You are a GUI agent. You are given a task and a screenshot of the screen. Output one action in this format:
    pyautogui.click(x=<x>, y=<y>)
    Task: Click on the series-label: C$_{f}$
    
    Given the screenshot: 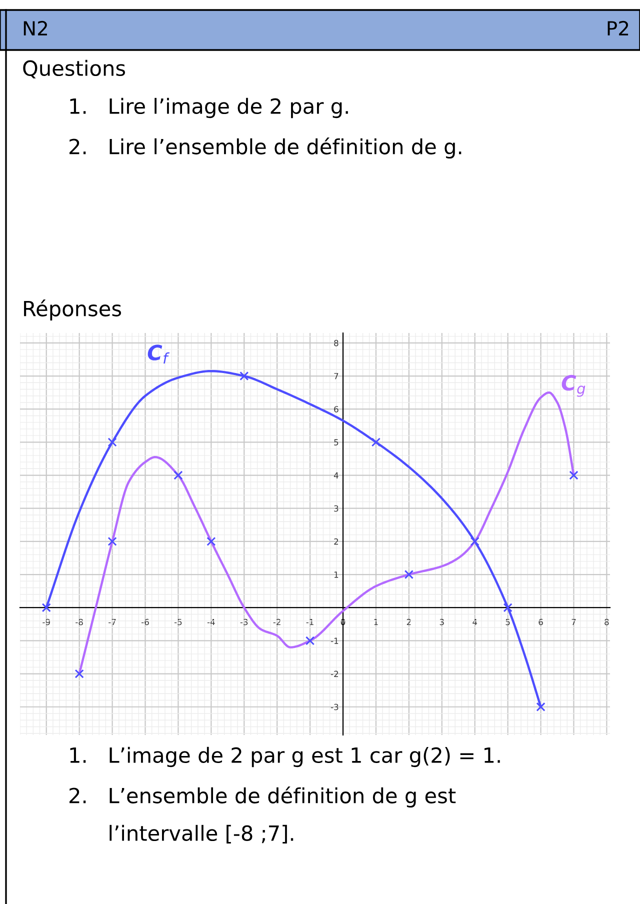 What is the action you would take?
    pyautogui.click(x=159, y=354)
    